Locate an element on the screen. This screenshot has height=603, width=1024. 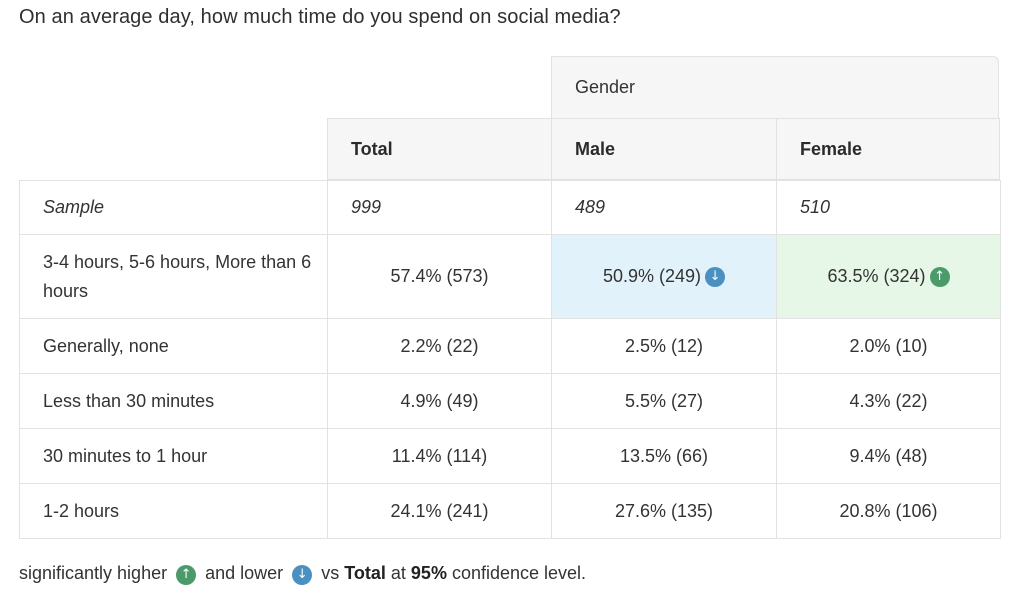
column-header-male-label: Male is located at coordinates (595, 149).